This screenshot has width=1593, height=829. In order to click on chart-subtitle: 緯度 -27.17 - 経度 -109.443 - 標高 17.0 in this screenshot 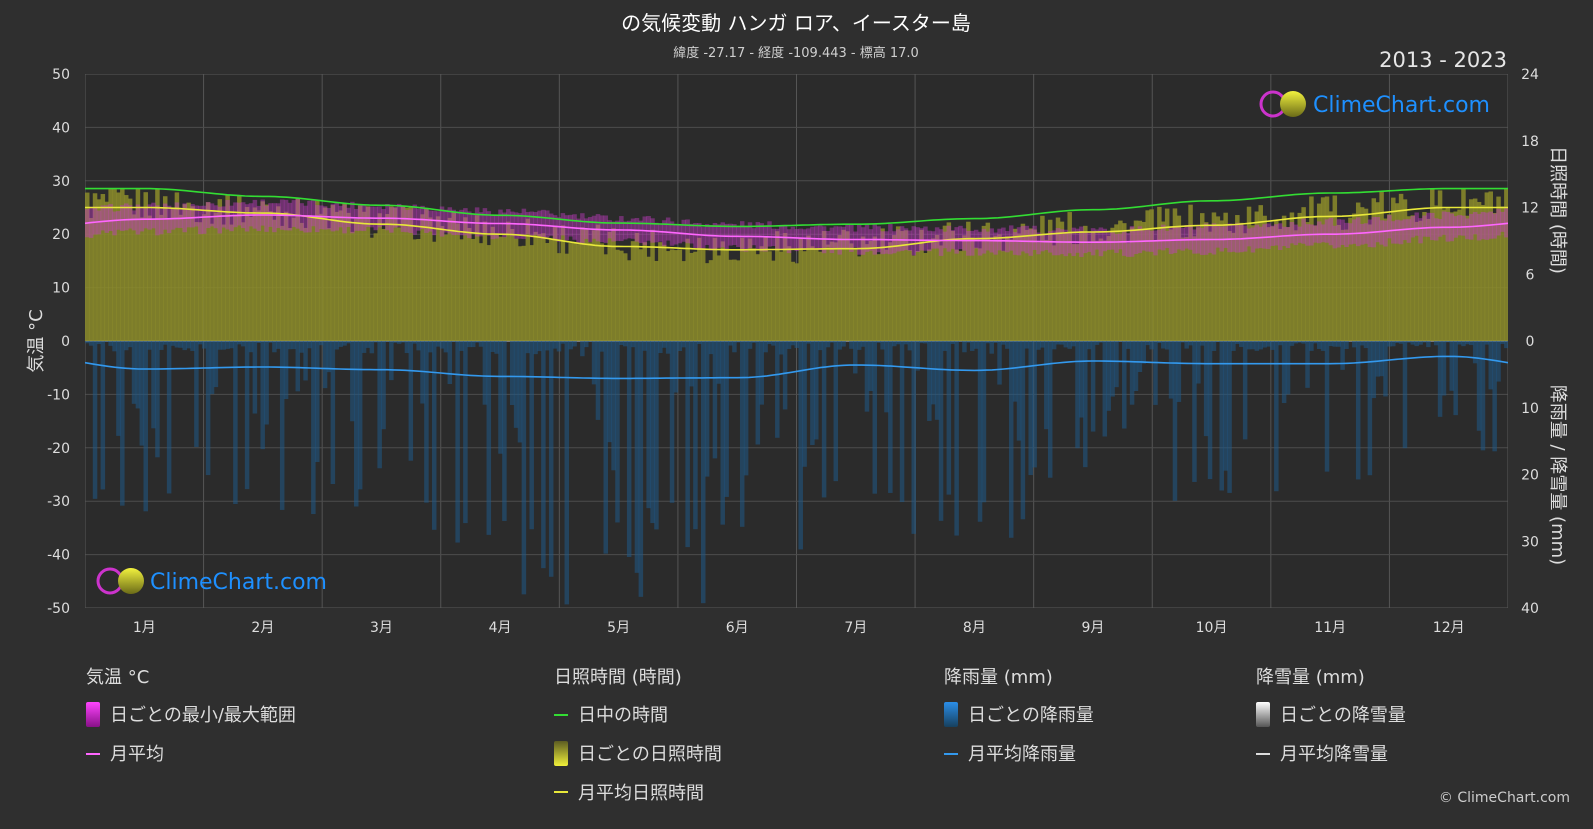, I will do `click(796, 53)`.